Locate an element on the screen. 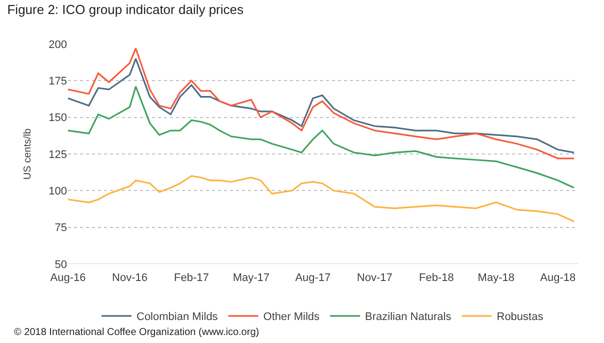 This screenshot has height=343, width=604. y-tick-label: 125 is located at coordinates (57, 154).